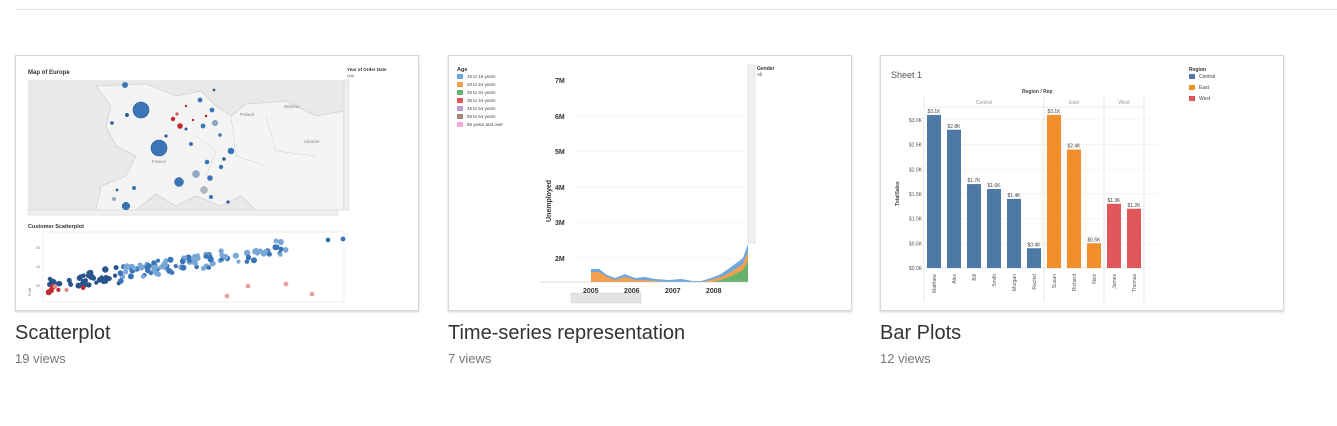  What do you see at coordinates (351, 75) in the screenshot?
I see `map-filter-value: (All)` at bounding box center [351, 75].